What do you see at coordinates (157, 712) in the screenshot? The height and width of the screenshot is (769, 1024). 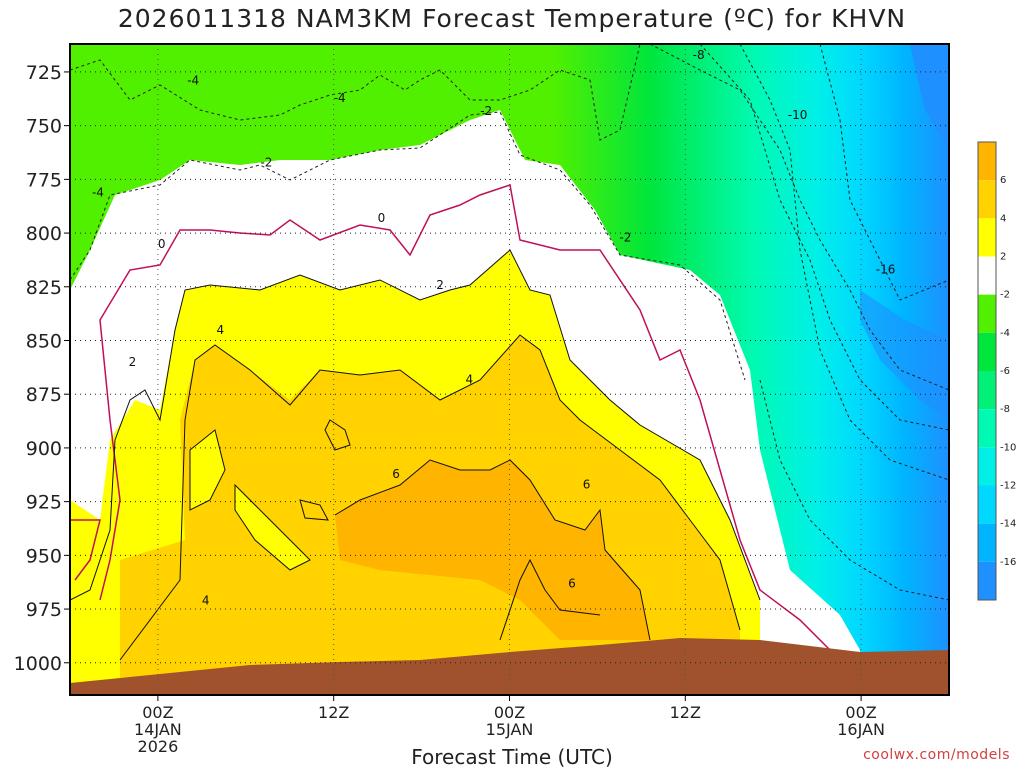 I see `x-tick-label-0: 00Z` at bounding box center [157, 712].